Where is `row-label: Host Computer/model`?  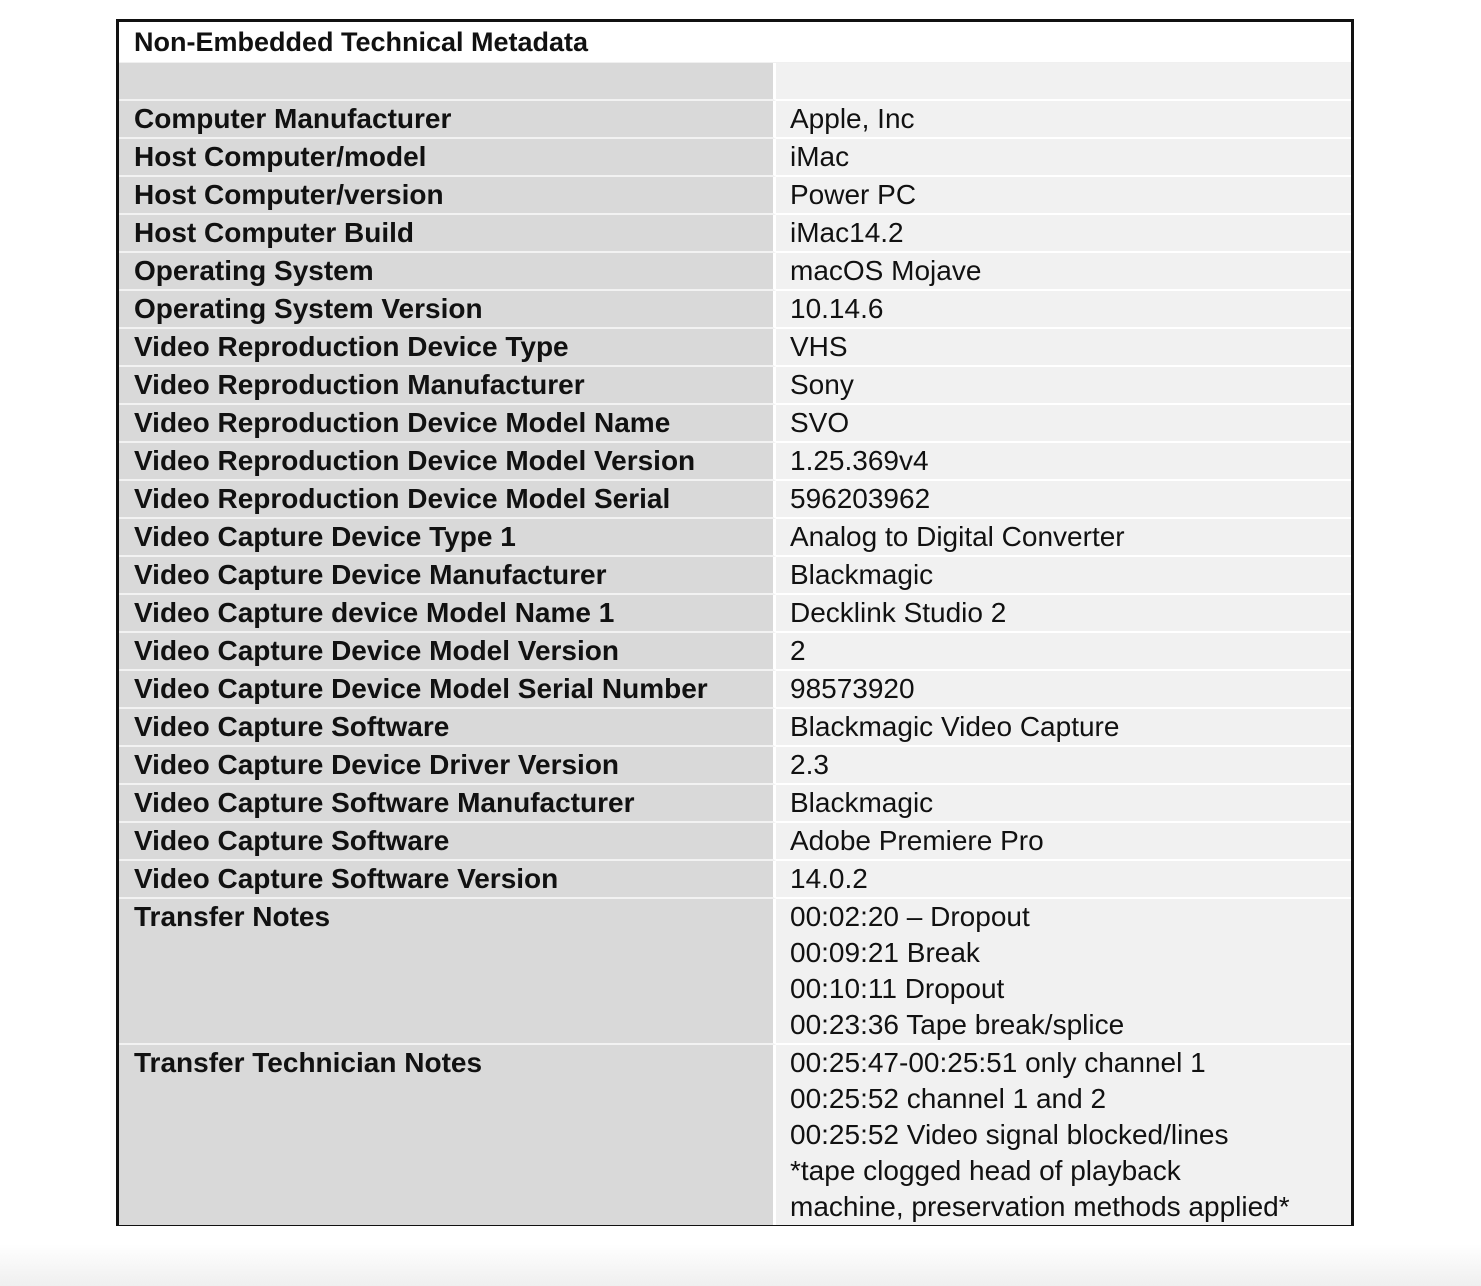 row-label: Host Computer/model is located at coordinates (447, 158).